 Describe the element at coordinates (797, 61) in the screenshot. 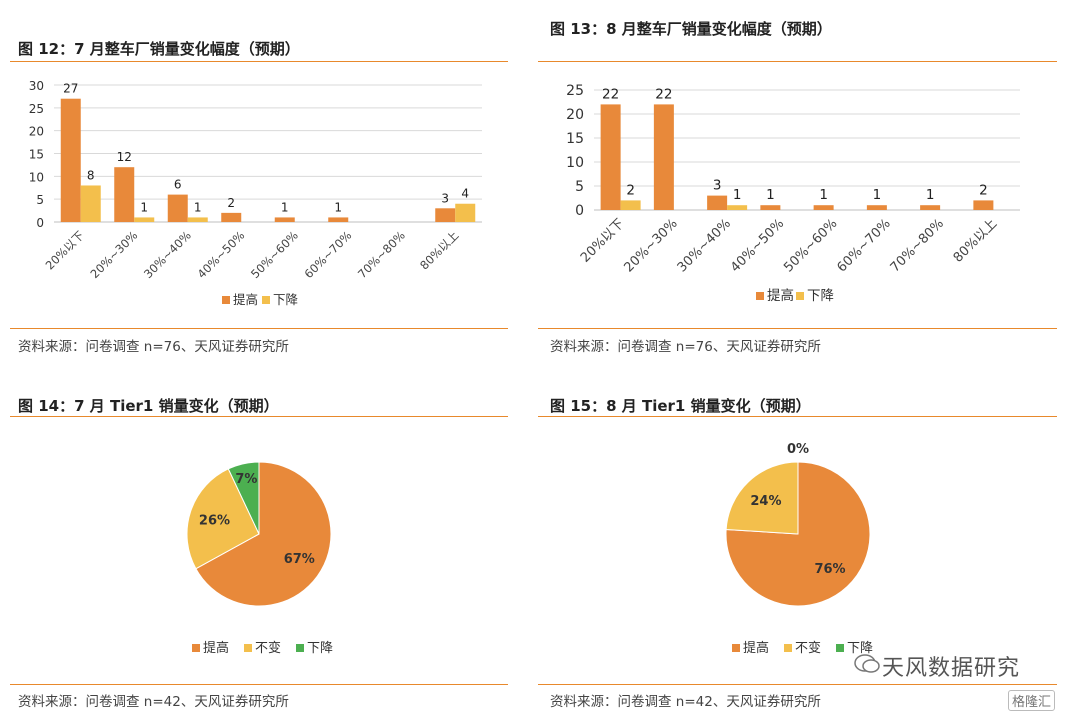

I see `figure-13-top-rule` at that location.